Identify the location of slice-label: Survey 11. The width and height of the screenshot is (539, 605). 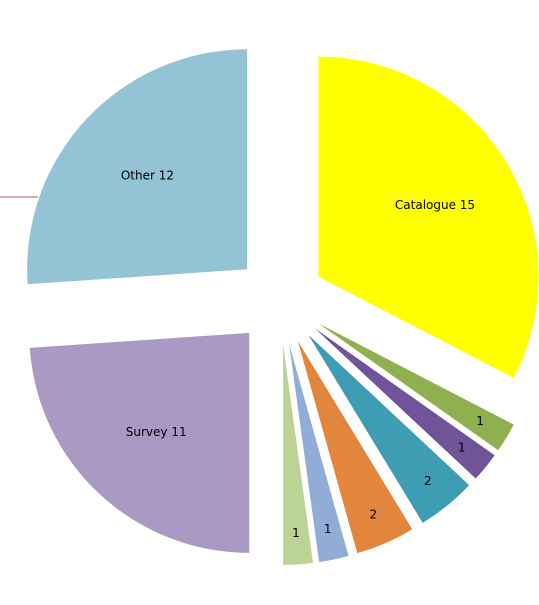
(156, 432).